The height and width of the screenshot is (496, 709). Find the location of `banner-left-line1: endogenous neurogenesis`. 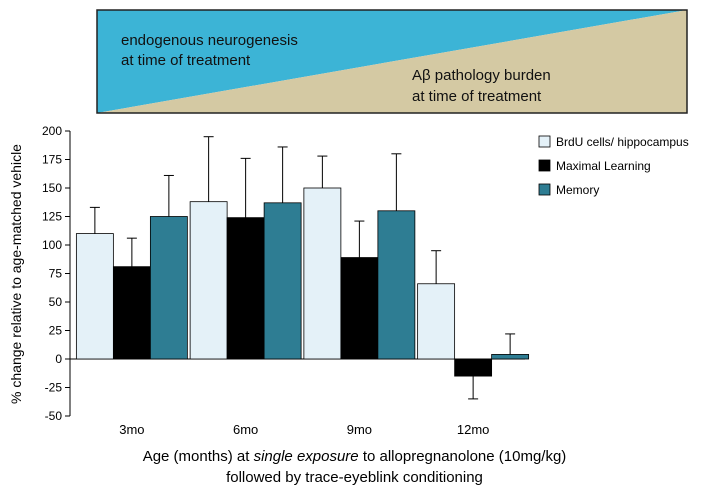

banner-left-line1: endogenous neurogenesis is located at coordinates (209, 40).